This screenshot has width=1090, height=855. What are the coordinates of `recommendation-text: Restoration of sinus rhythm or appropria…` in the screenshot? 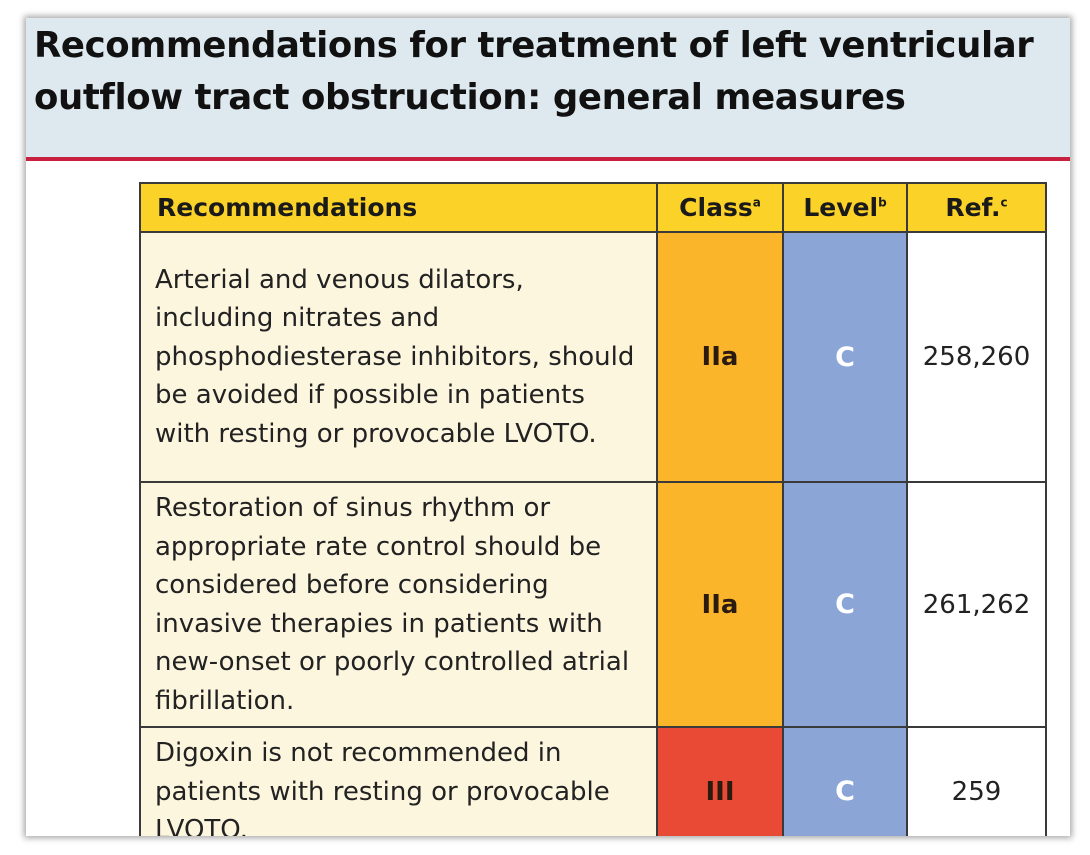 It's located at (398, 604).